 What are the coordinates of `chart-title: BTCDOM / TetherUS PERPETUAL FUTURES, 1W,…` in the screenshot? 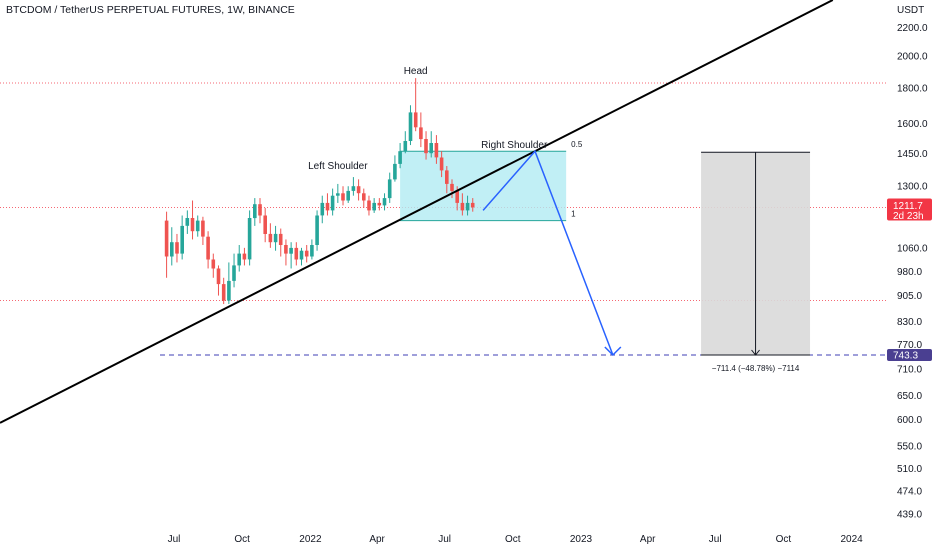 It's located at (150, 10).